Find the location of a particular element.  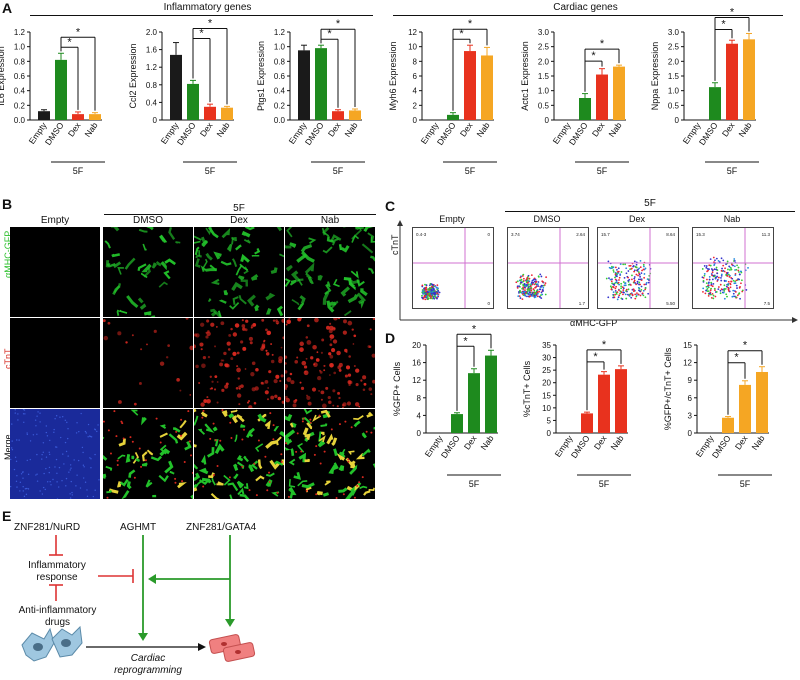

schematic-diagram is located at coordinates (138, 598).